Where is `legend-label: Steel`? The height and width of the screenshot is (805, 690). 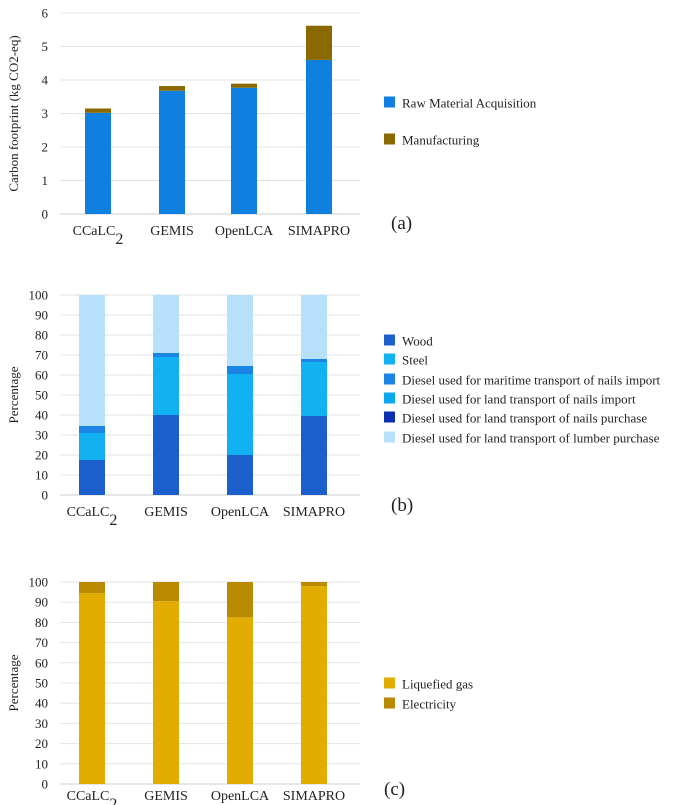 legend-label: Steel is located at coordinates (415, 360).